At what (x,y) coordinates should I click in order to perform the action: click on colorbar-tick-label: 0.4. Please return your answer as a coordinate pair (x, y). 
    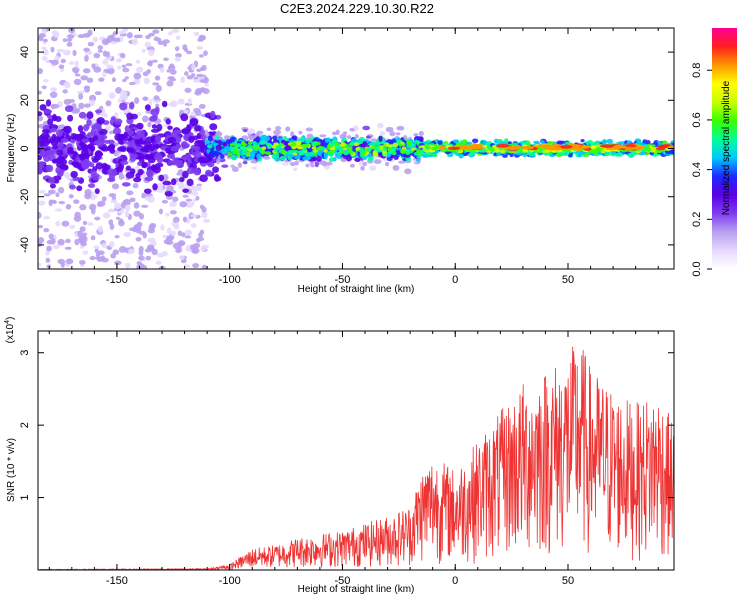
    Looking at the image, I should click on (697, 169).